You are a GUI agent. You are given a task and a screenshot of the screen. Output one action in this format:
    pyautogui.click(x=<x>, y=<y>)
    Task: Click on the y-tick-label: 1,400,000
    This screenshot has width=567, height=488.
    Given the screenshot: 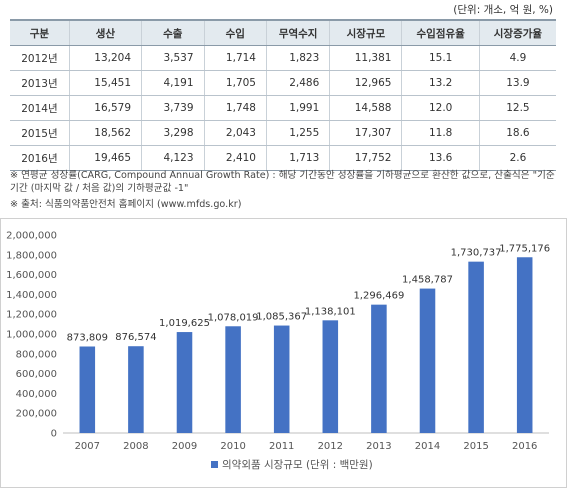 What is the action you would take?
    pyautogui.click(x=31, y=295)
    